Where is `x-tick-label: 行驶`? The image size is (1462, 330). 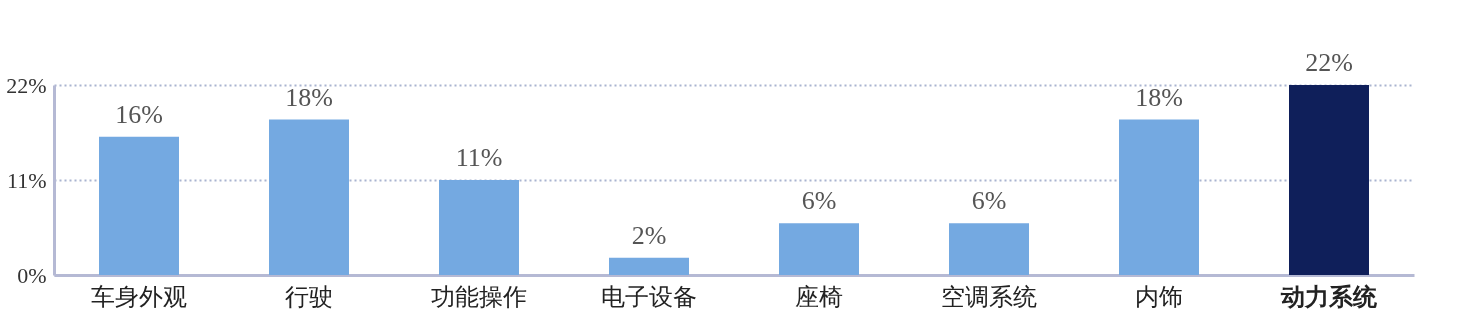 x-tick-label: 行驶 is located at coordinates (309, 296).